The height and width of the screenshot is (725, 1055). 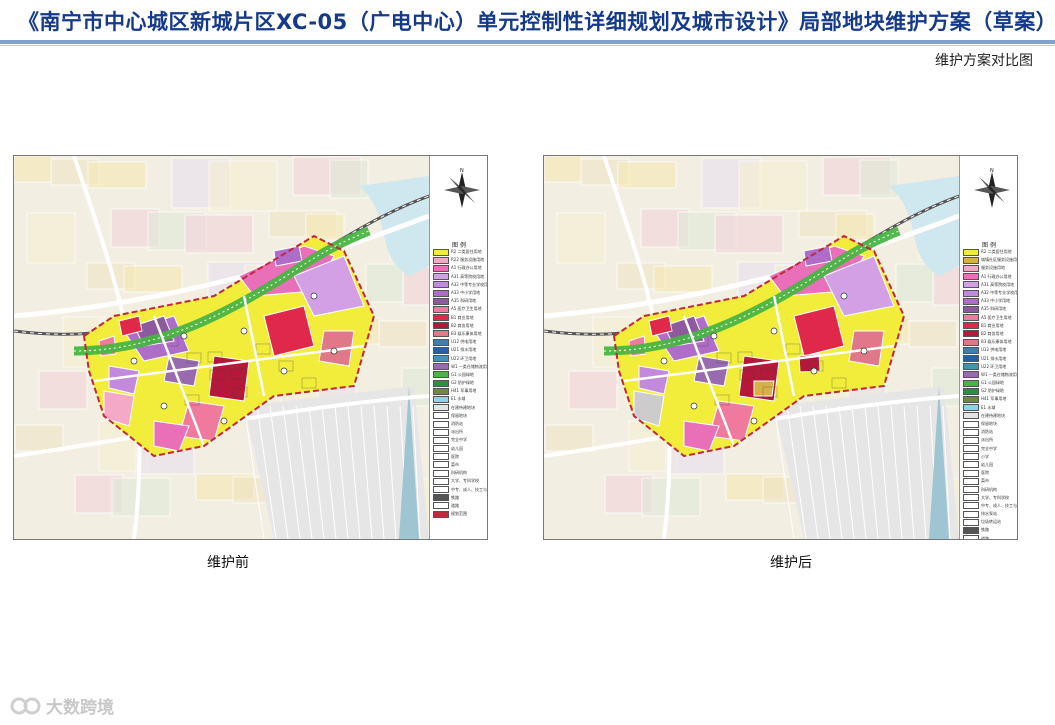 I want to click on north-arrow-icon, so click(x=992, y=190).